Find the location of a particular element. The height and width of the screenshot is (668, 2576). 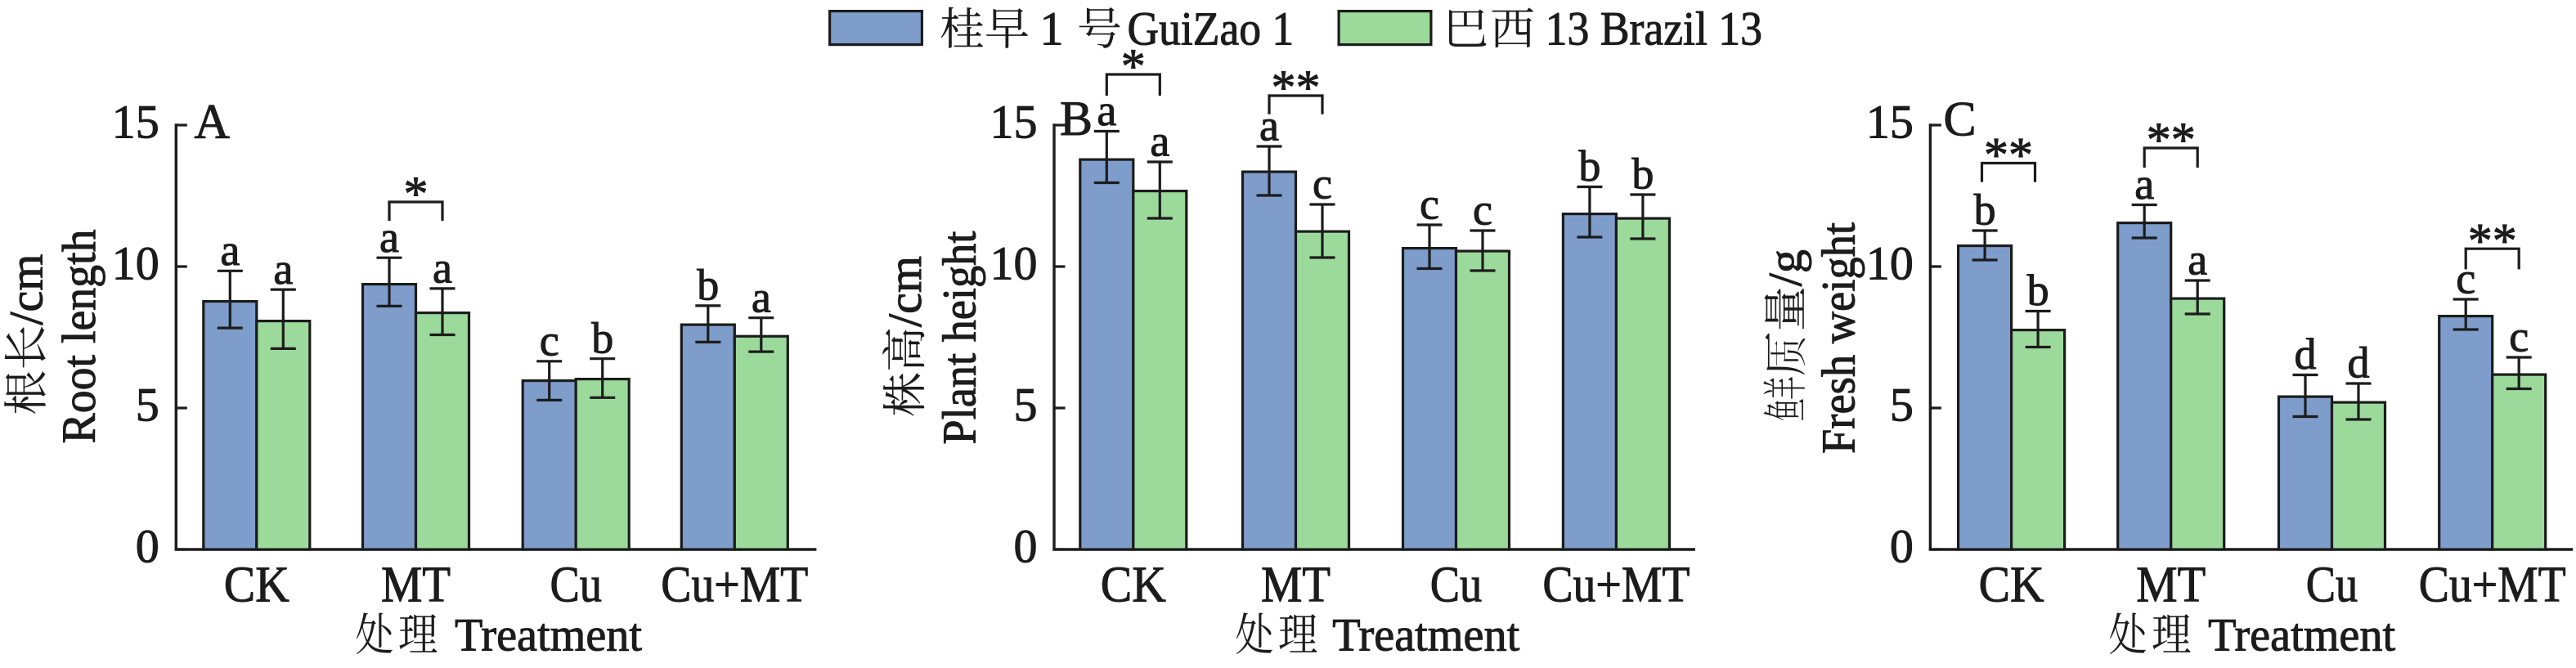

svg-text: Plant height is located at coordinates (959, 338).